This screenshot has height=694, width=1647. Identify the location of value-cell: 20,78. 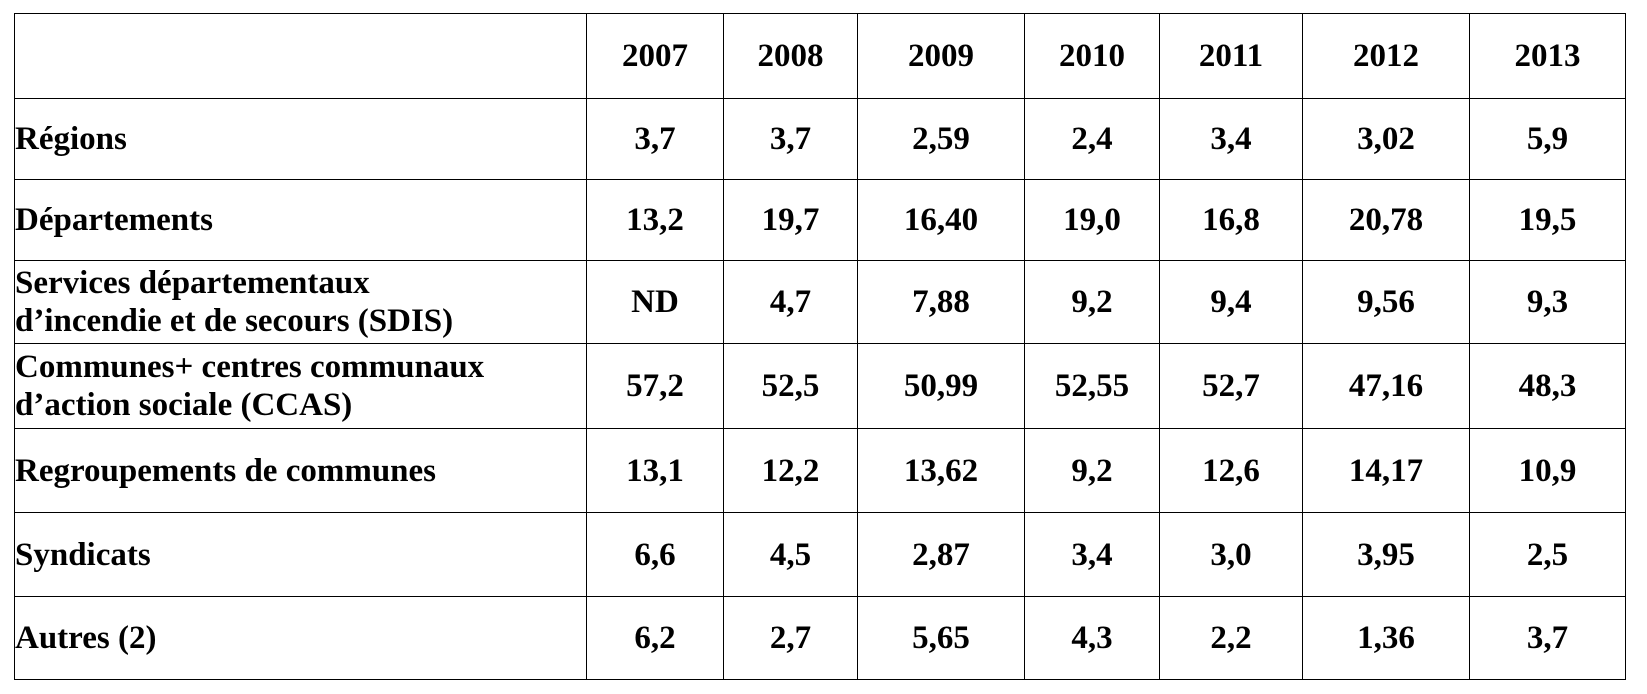
(1386, 220).